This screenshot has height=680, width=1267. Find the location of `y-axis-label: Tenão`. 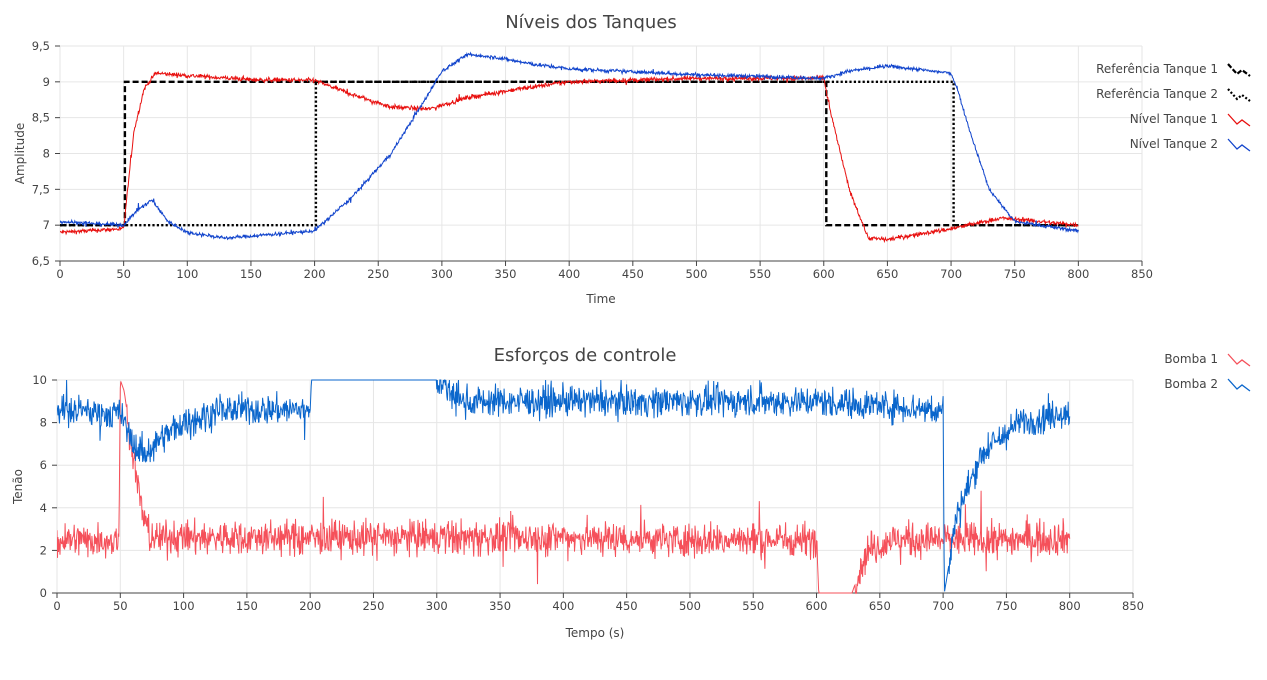

y-axis-label: Tenão is located at coordinates (18, 487).